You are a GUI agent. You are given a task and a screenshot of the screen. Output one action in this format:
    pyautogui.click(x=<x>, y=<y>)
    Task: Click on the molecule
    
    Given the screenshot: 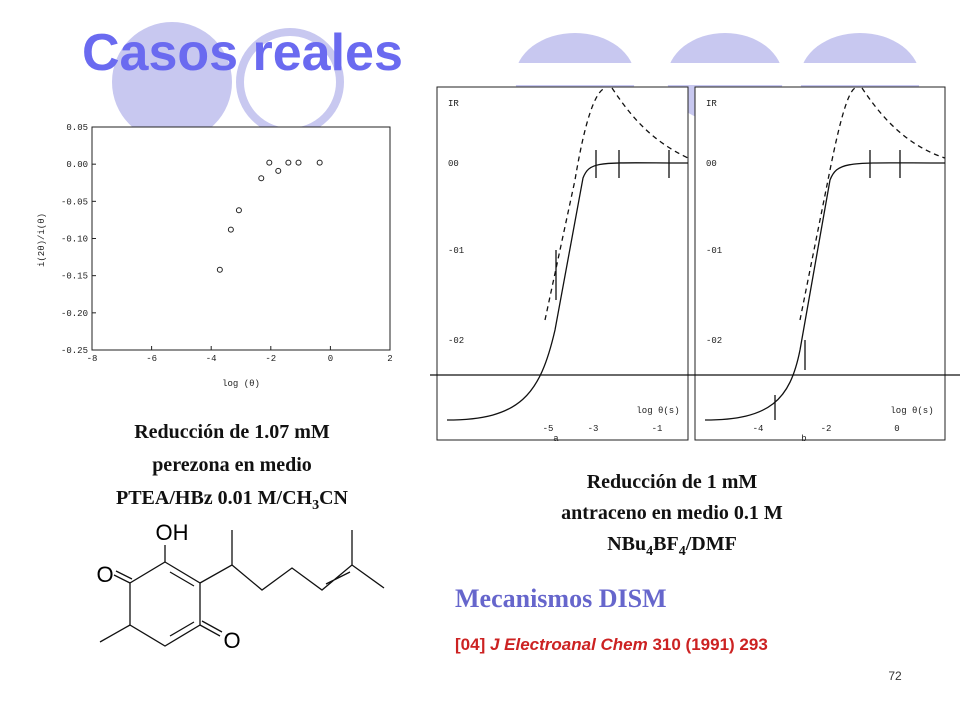 What is the action you would take?
    pyautogui.click(x=242, y=588)
    